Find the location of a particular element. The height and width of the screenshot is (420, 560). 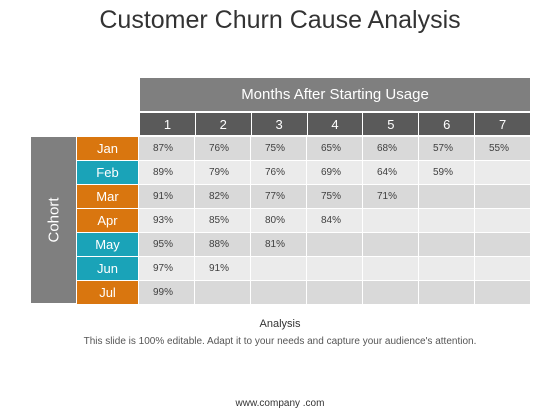

table-cell: 88% is located at coordinates (223, 244).